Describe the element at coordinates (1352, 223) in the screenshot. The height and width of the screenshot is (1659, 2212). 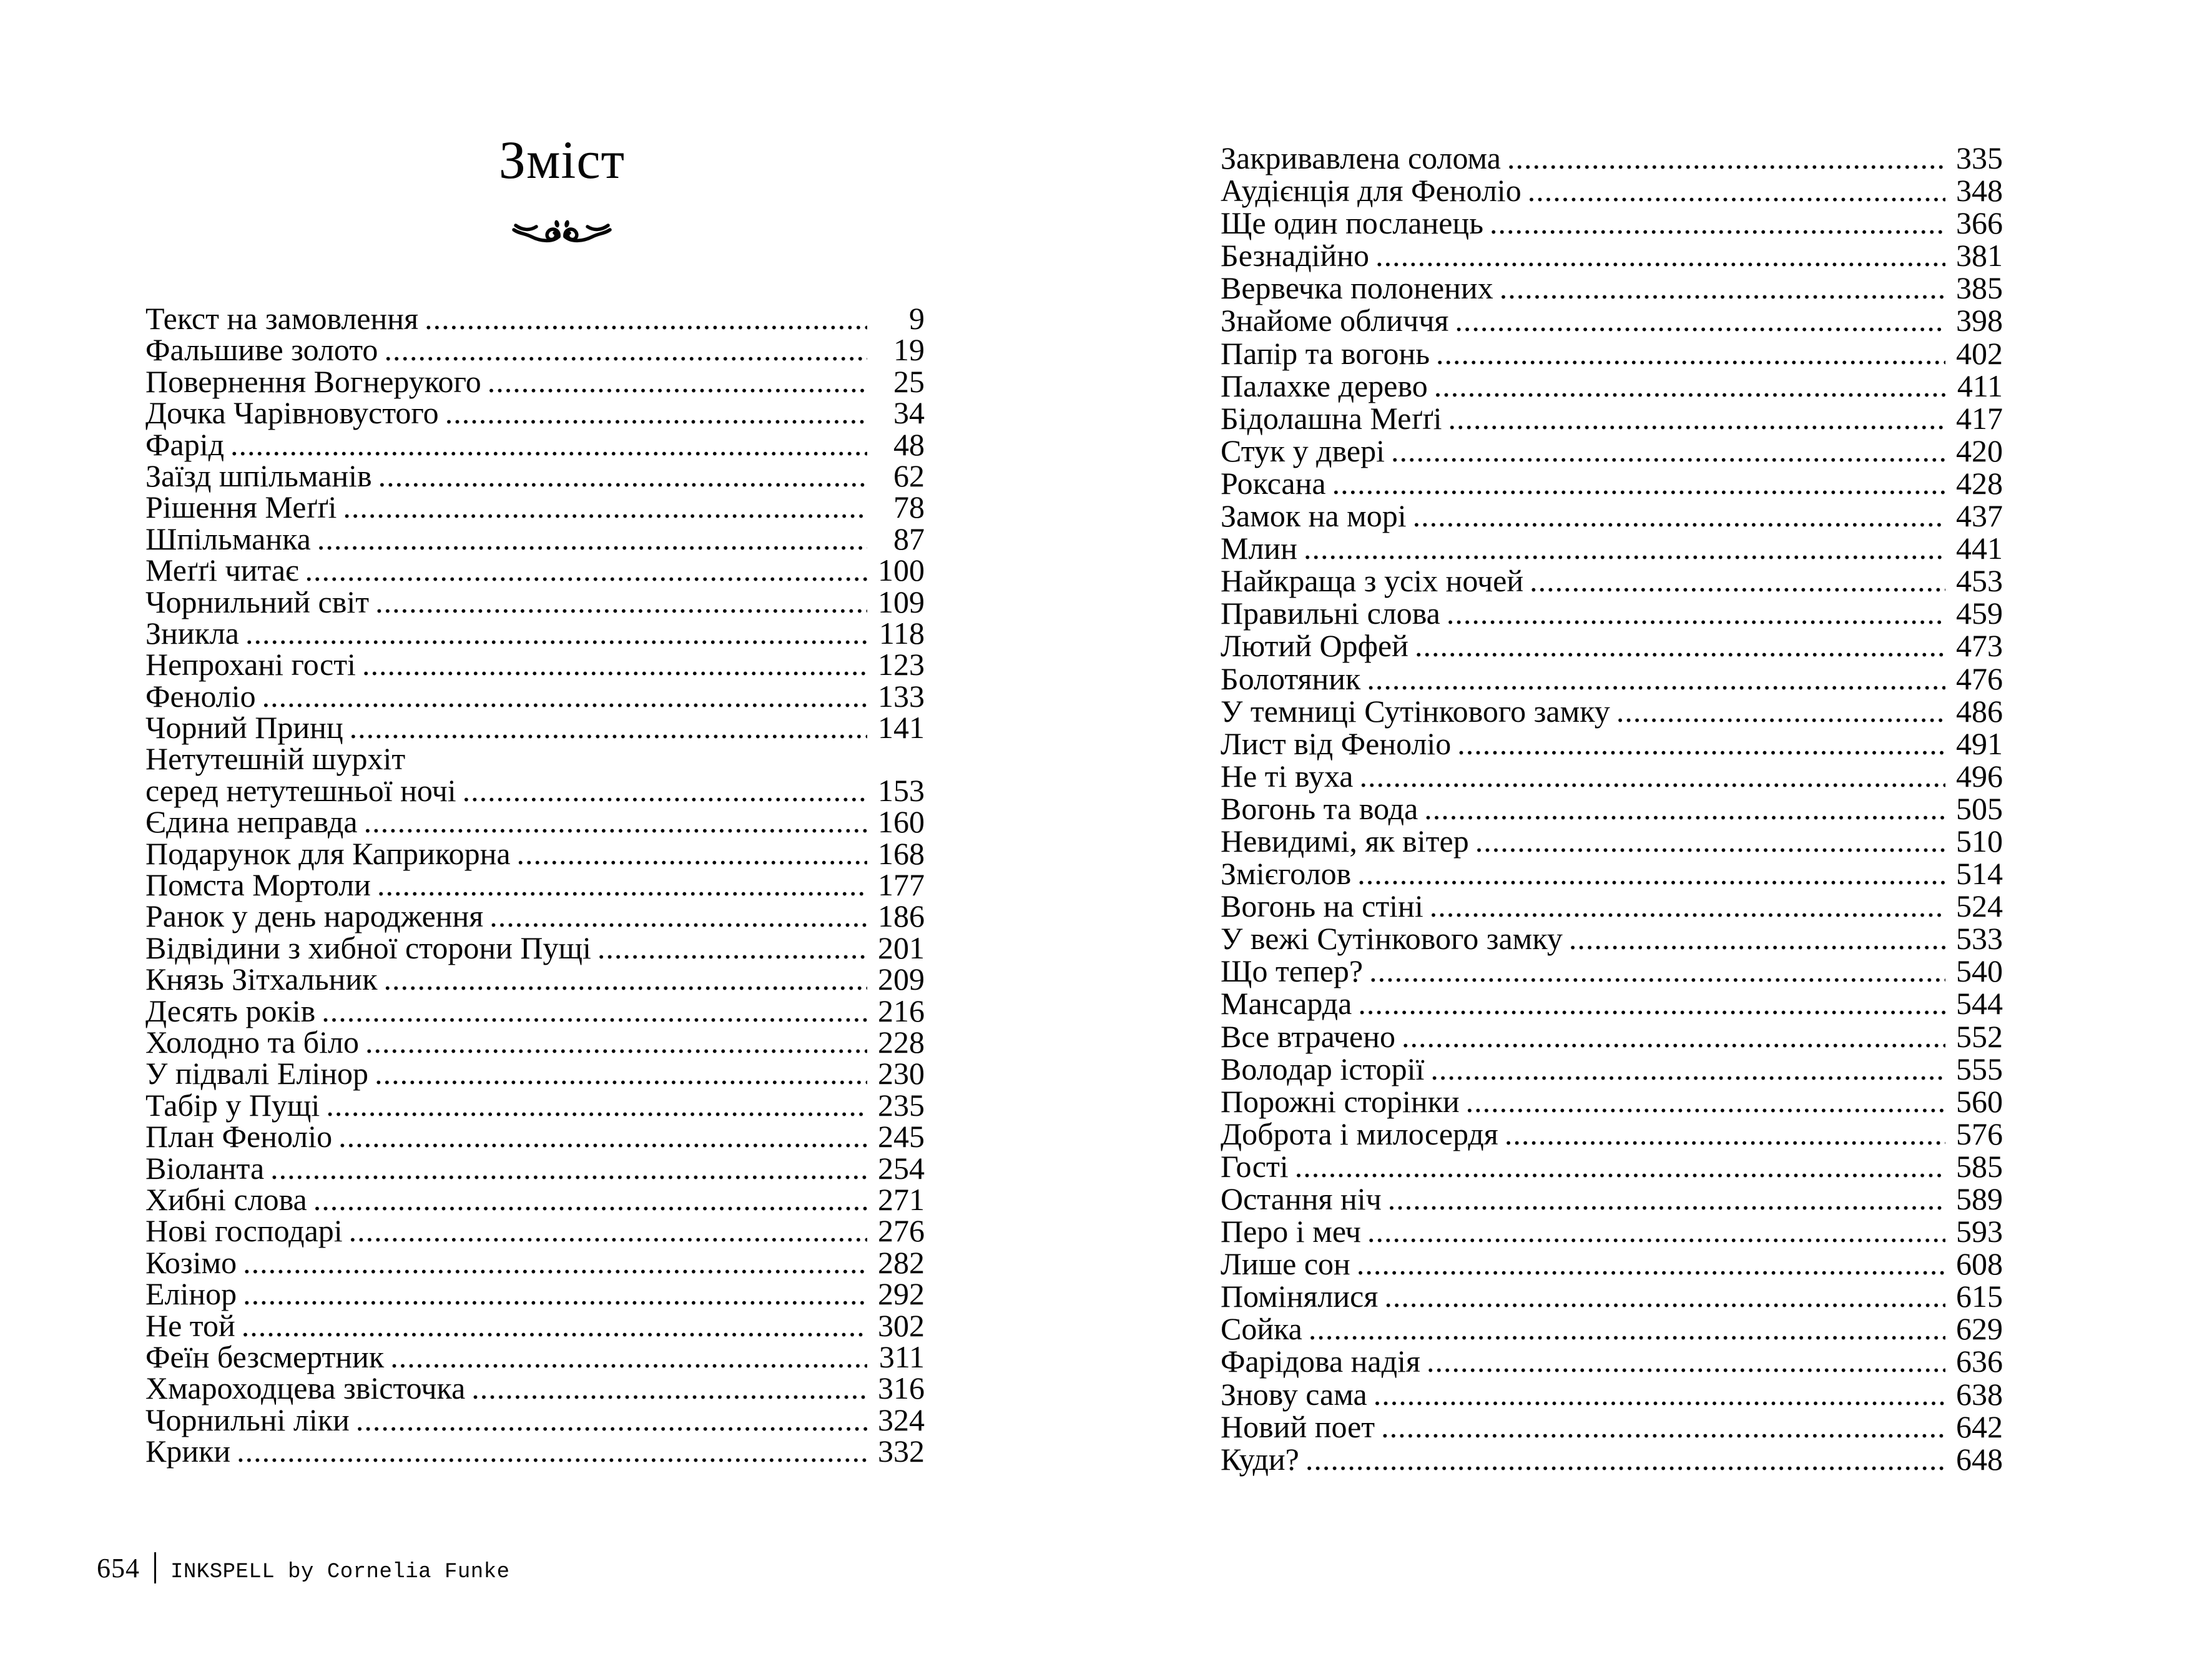
I see `chapter-title: Ще один посланець` at that location.